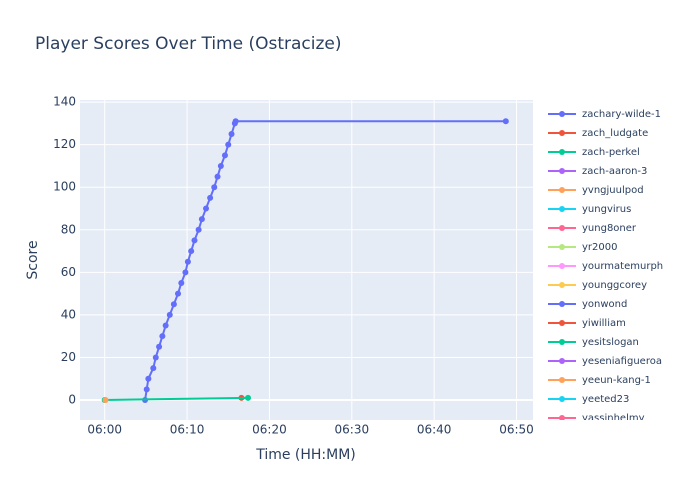 The image size is (700, 500). What do you see at coordinates (613, 418) in the screenshot?
I see `legend-label: yassinhelmy` at bounding box center [613, 418].